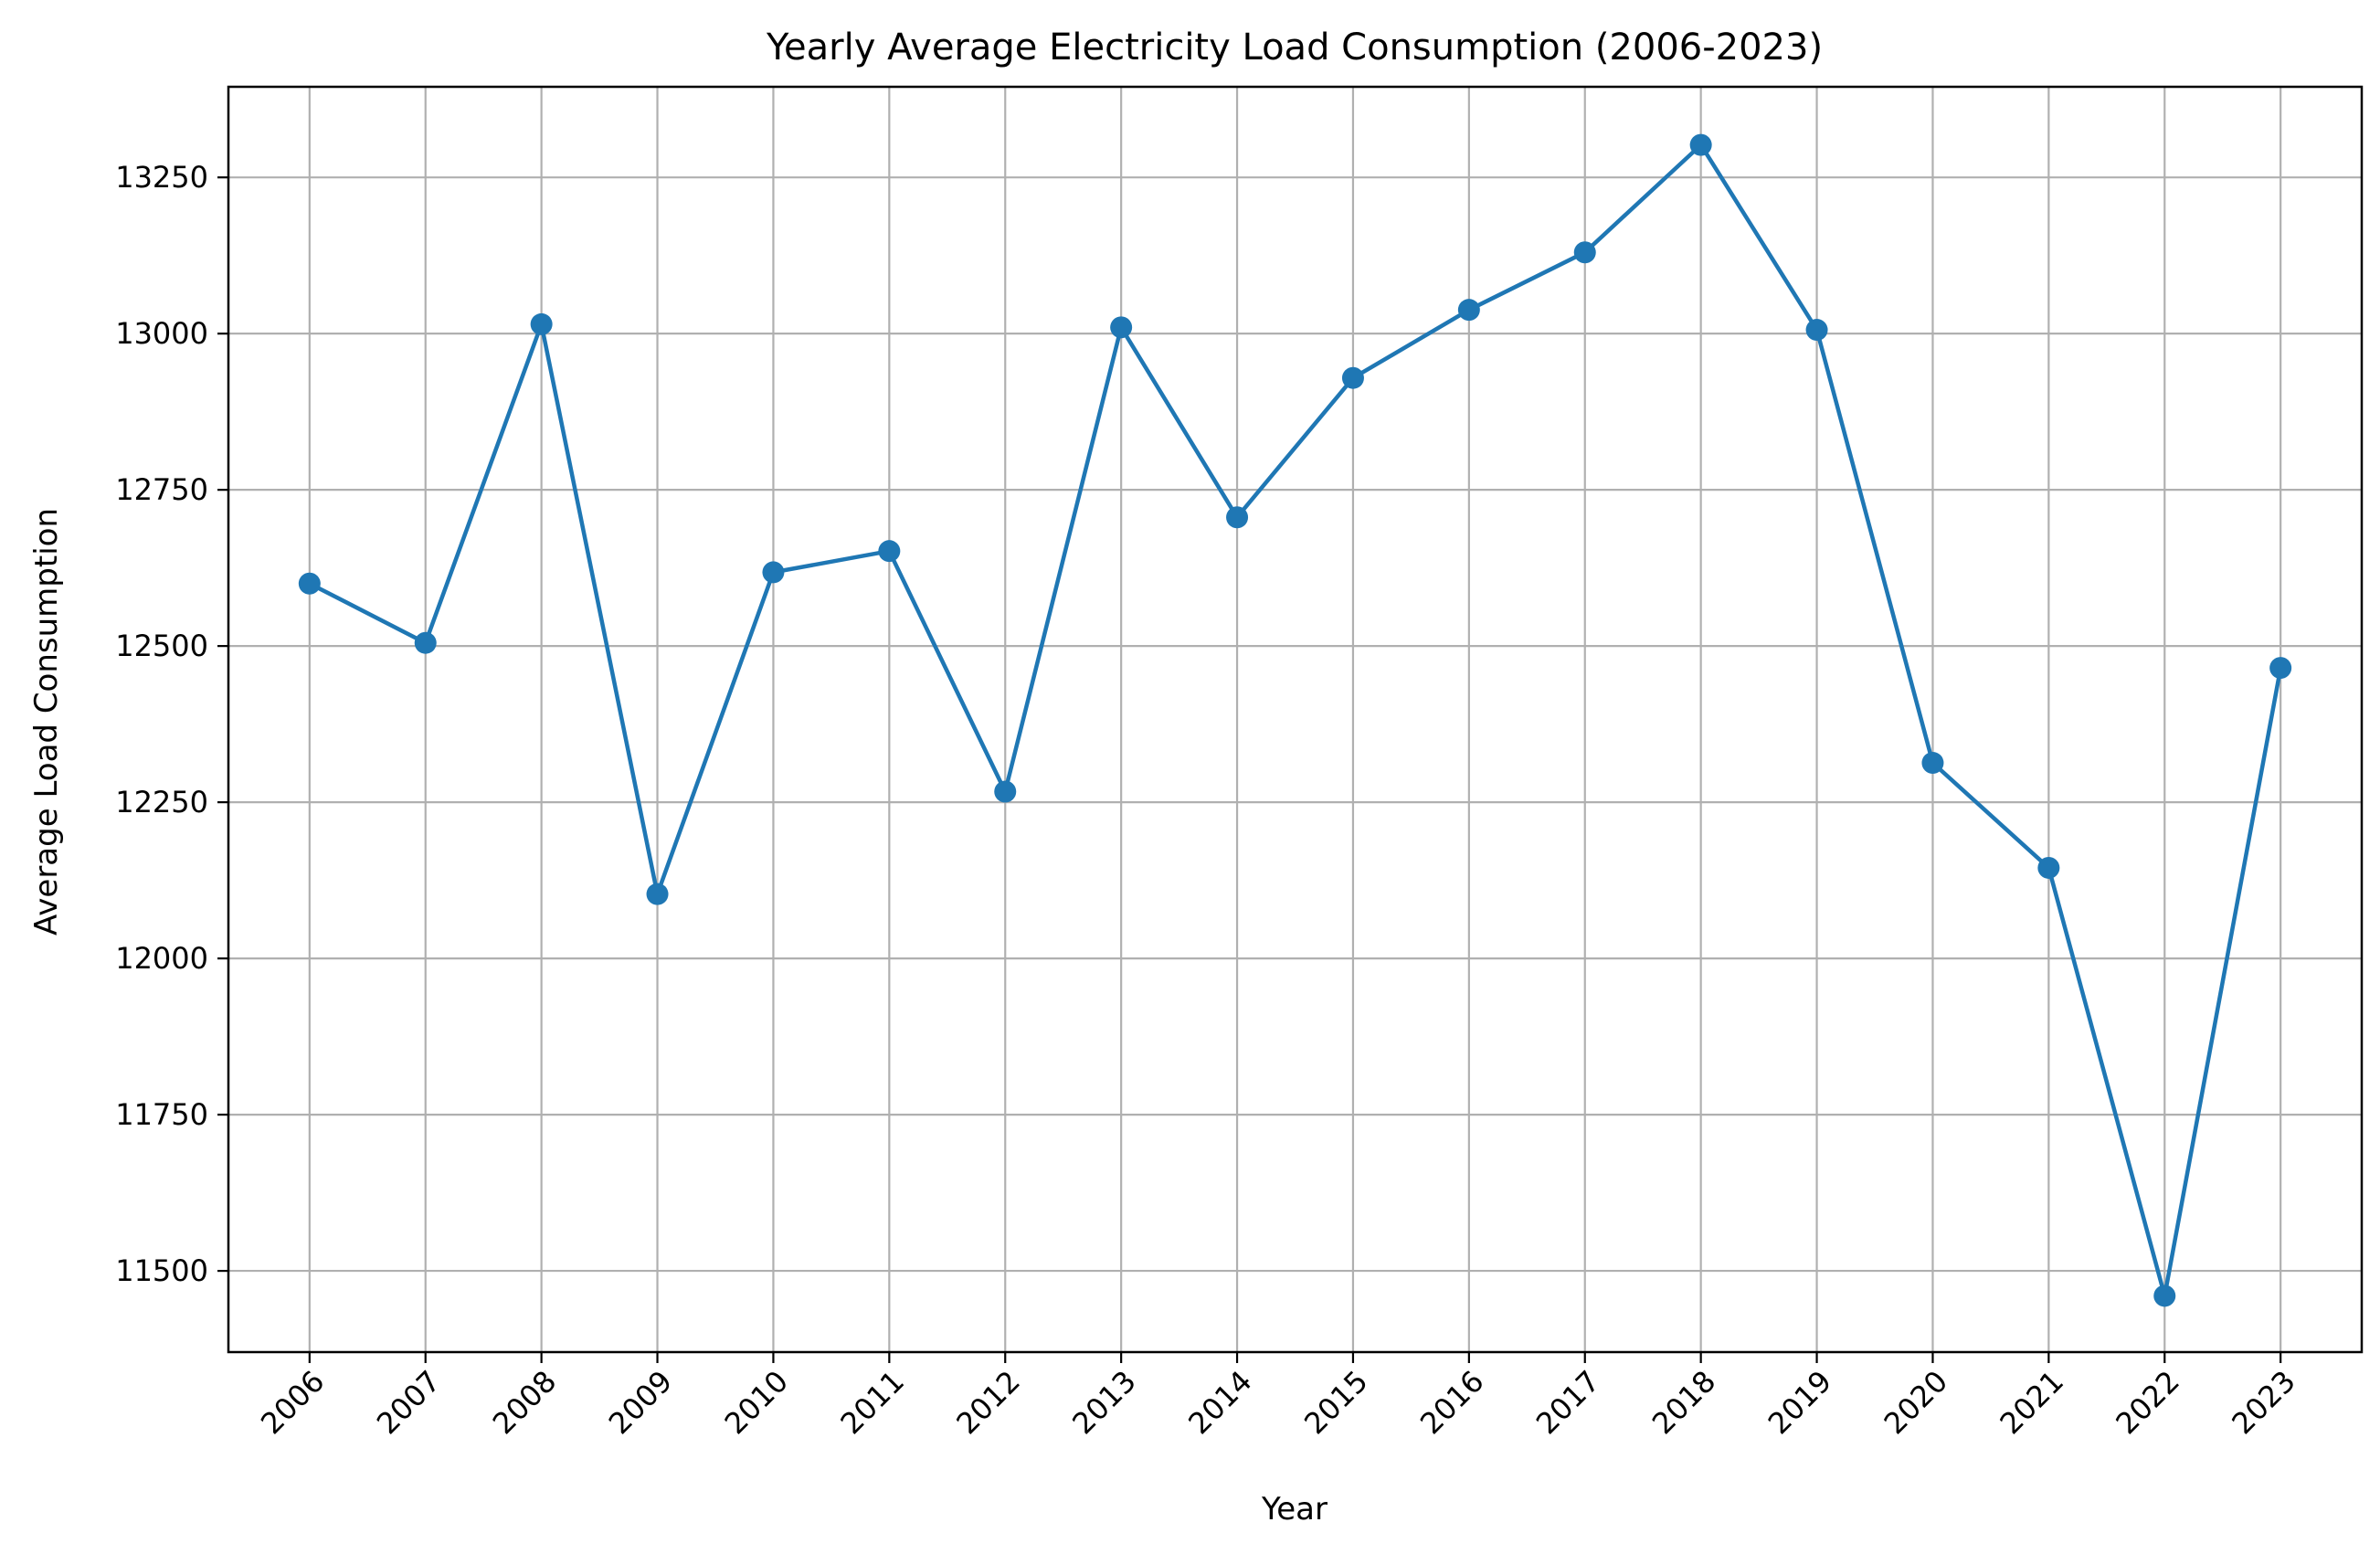 This screenshot has width=2380, height=1554. What do you see at coordinates (171, 724) in the screenshot?
I see `y-axis-ticks: 11500 11750 12000 12250 12500 12750 13000 13250` at bounding box center [171, 724].